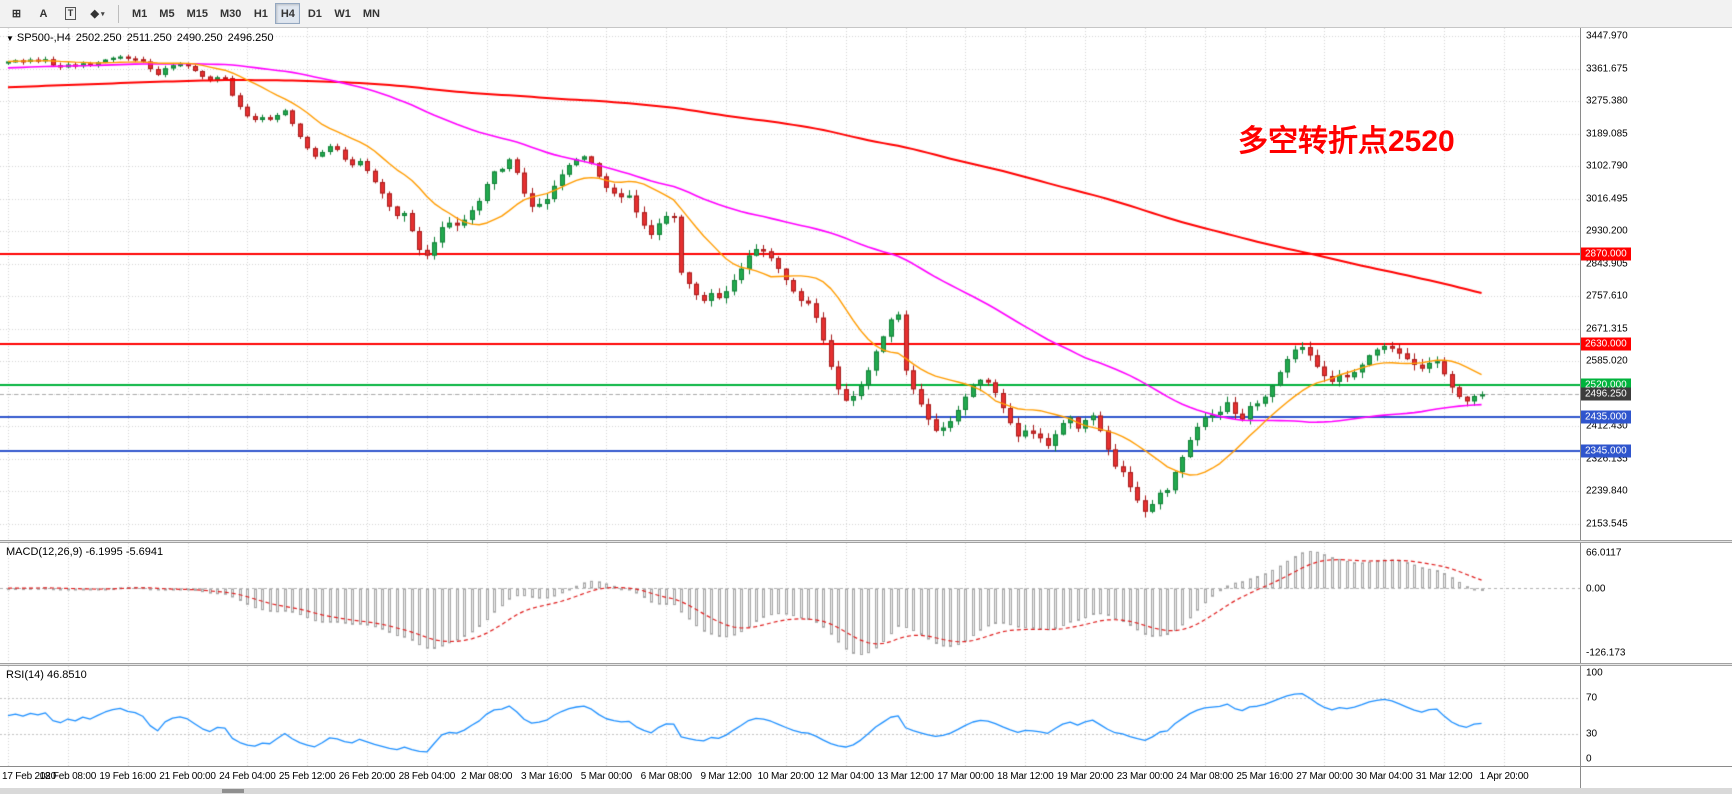 This screenshot has height=794, width=1732. Describe the element at coordinates (1607, 133) in the screenshot. I see `price-axis-label: 3189.085` at that location.